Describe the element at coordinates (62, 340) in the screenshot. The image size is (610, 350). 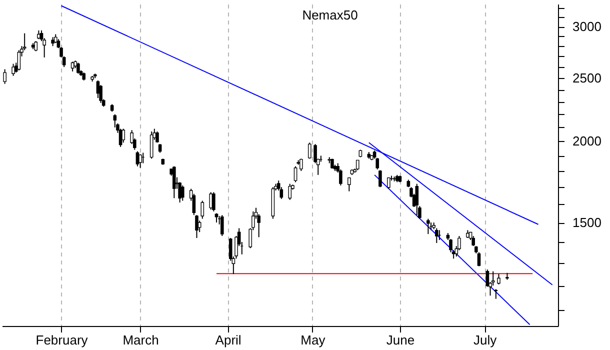
I see `x-tick-label: February` at that location.